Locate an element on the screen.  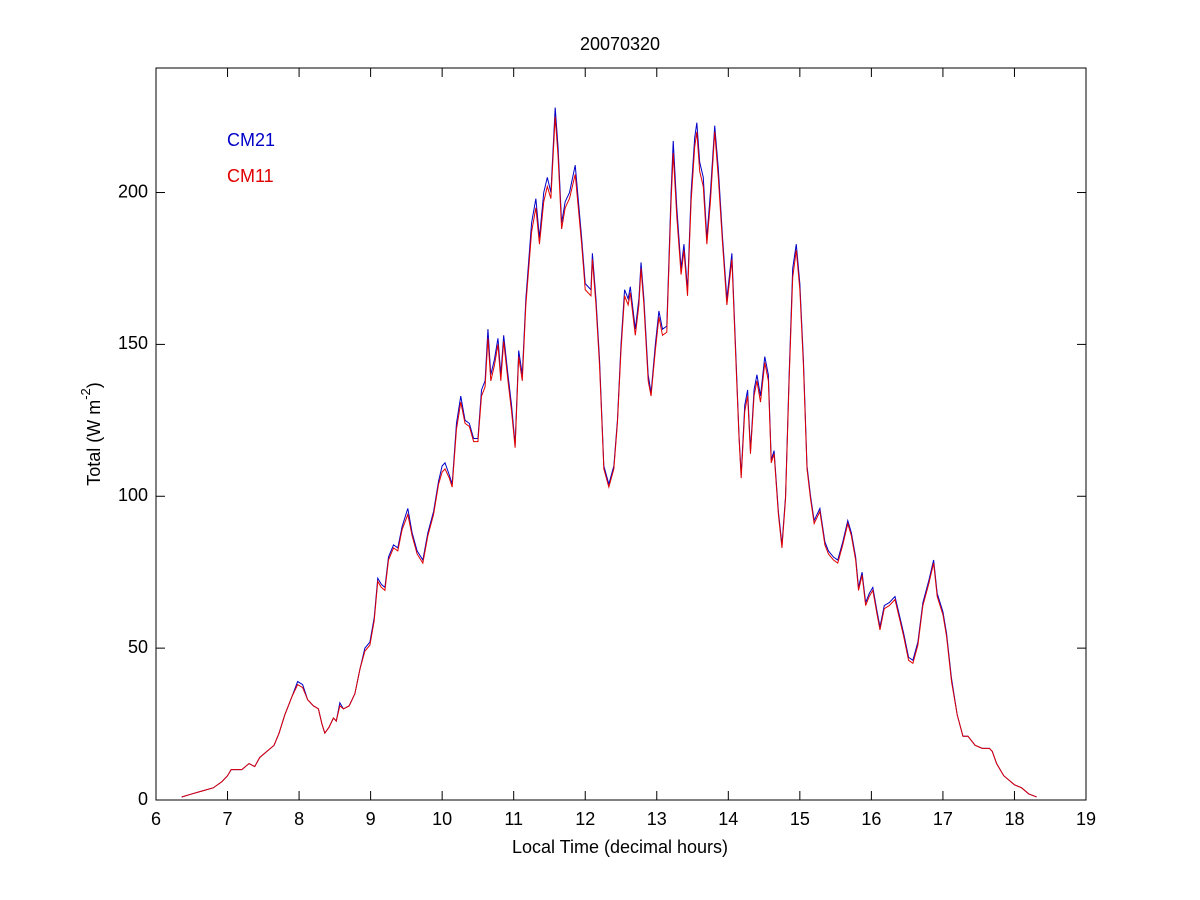
y-axis-label-main: Total (W m is located at coordinates (94, 443).